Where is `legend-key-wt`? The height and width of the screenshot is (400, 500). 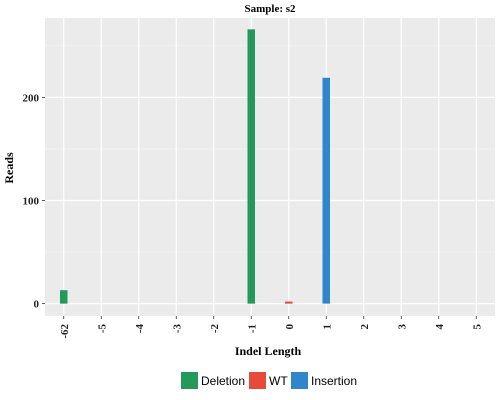
legend-key-wt is located at coordinates (257, 380).